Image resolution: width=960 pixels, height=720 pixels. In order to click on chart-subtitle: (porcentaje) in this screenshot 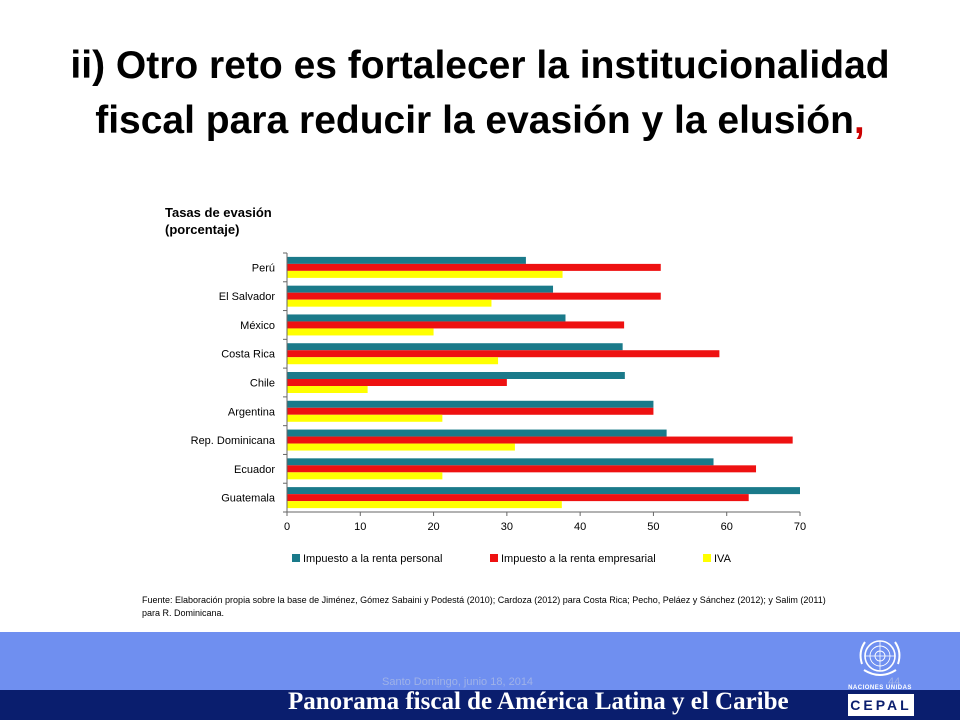, I will do `click(202, 229)`.